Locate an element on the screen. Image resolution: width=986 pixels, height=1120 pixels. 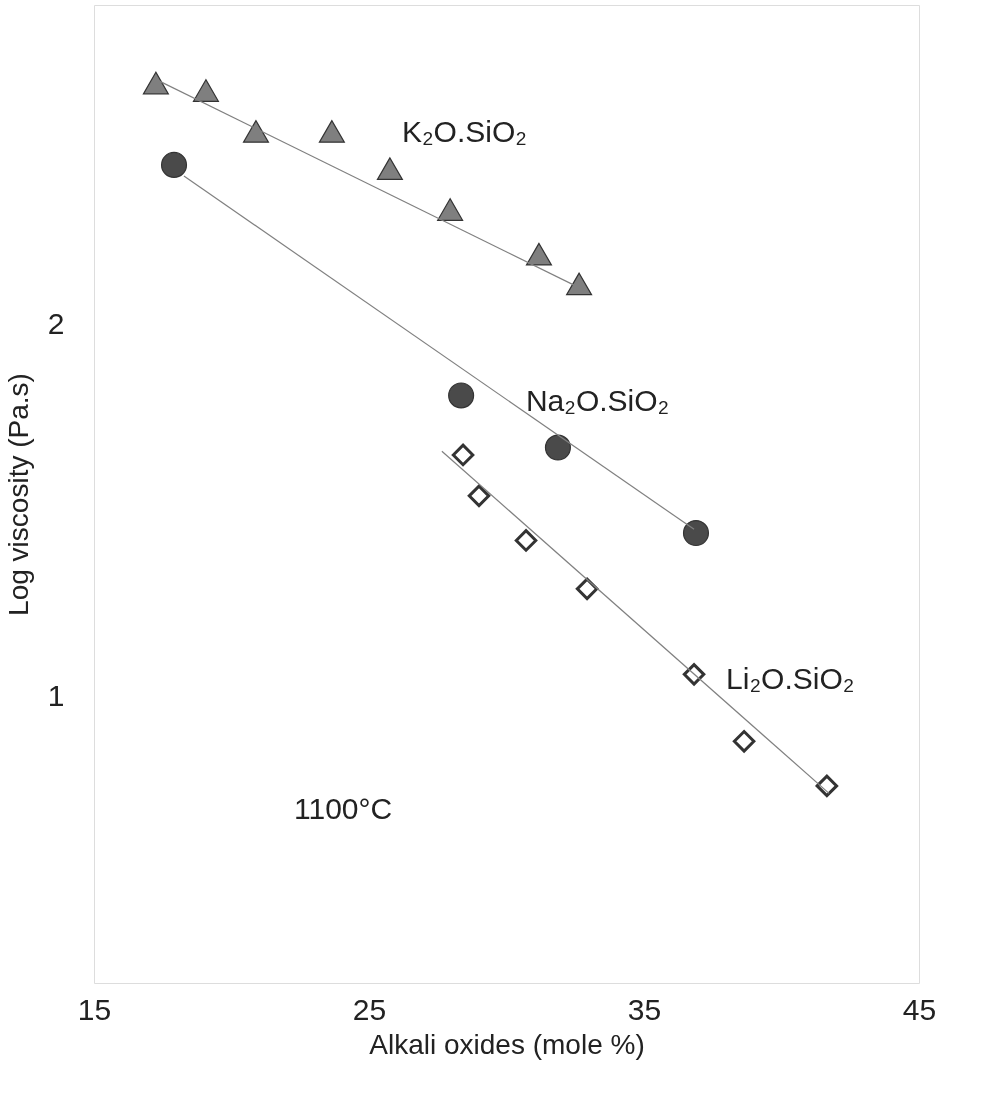
series-label: K₂O.SiO₂ is located at coordinates (464, 131).